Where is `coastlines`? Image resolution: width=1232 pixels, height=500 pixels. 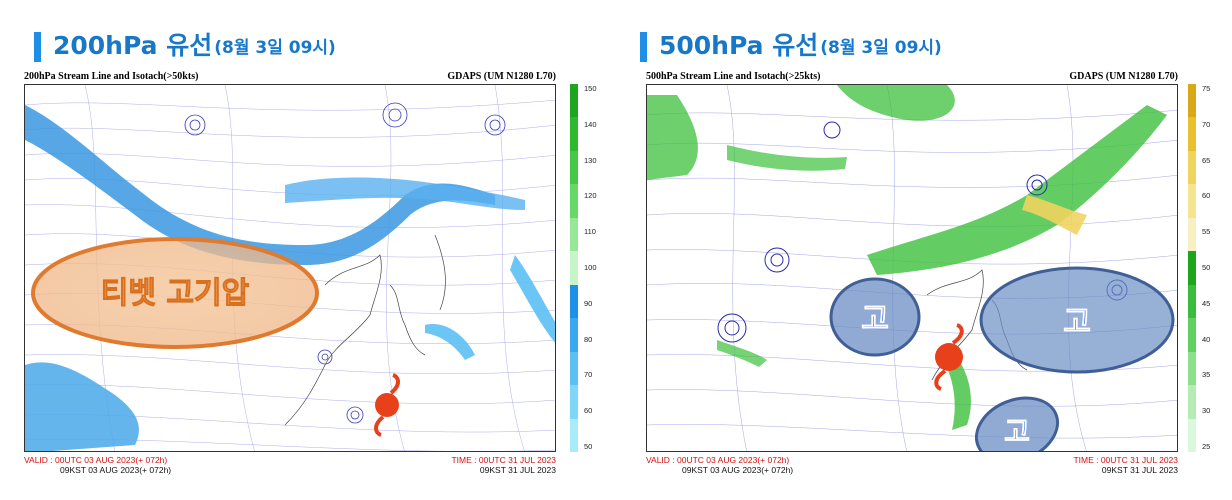 coastlines is located at coordinates (365, 330).